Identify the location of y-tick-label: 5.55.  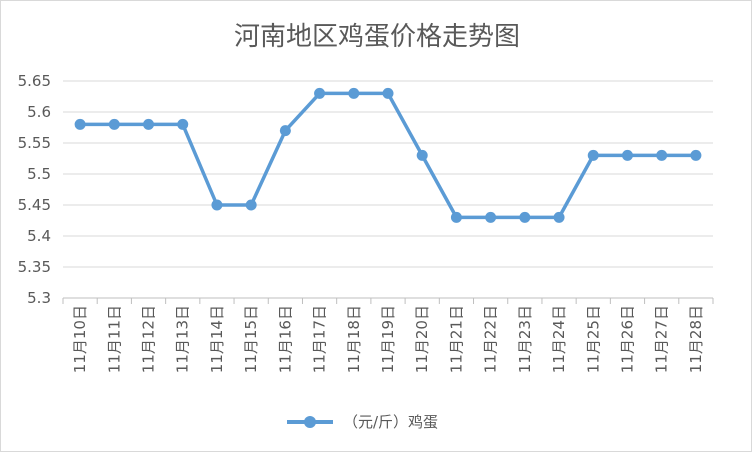
(34, 143).